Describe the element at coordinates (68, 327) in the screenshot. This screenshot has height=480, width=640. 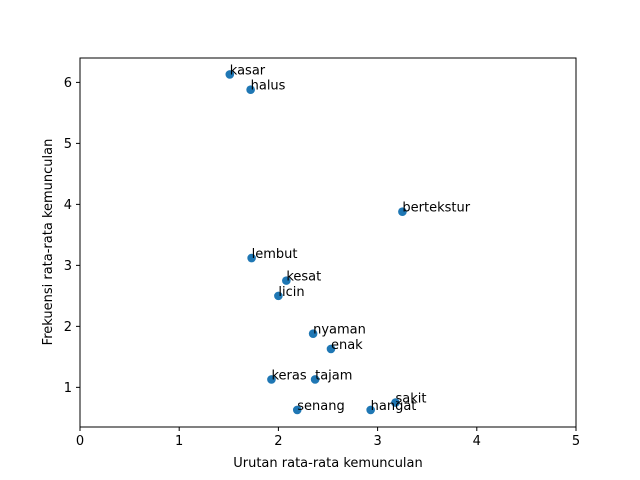
I see `y-tick-label: 2` at that location.